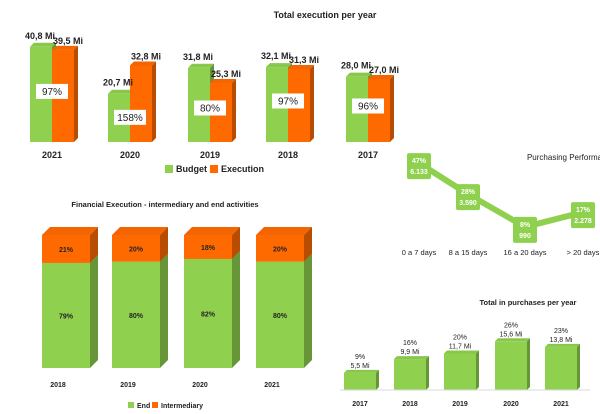  What do you see at coordinates (143, 406) in the screenshot?
I see `legend-end-label: End` at bounding box center [143, 406].